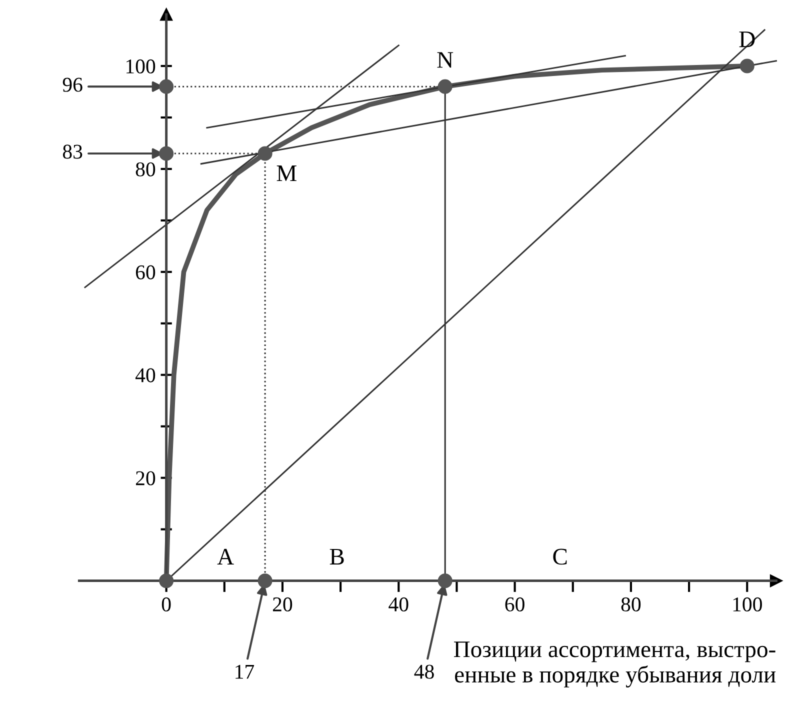 Image resolution: width=792 pixels, height=726 pixels. I want to click on y-tick-label: 40, so click(145, 375).